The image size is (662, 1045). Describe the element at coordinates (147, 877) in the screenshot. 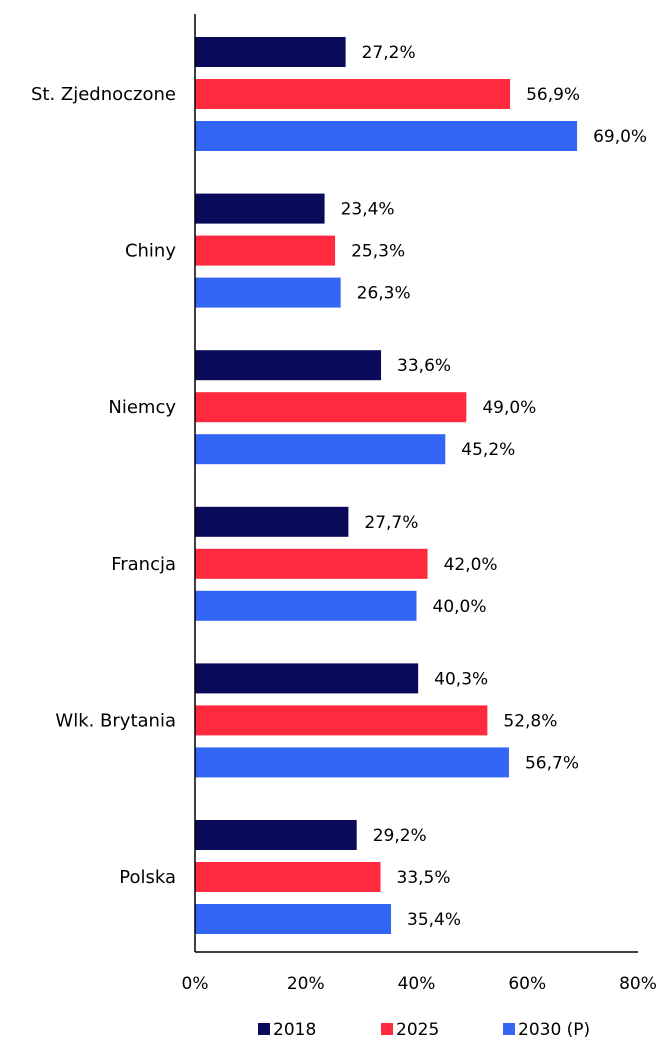

I see `category-label: Polska` at that location.